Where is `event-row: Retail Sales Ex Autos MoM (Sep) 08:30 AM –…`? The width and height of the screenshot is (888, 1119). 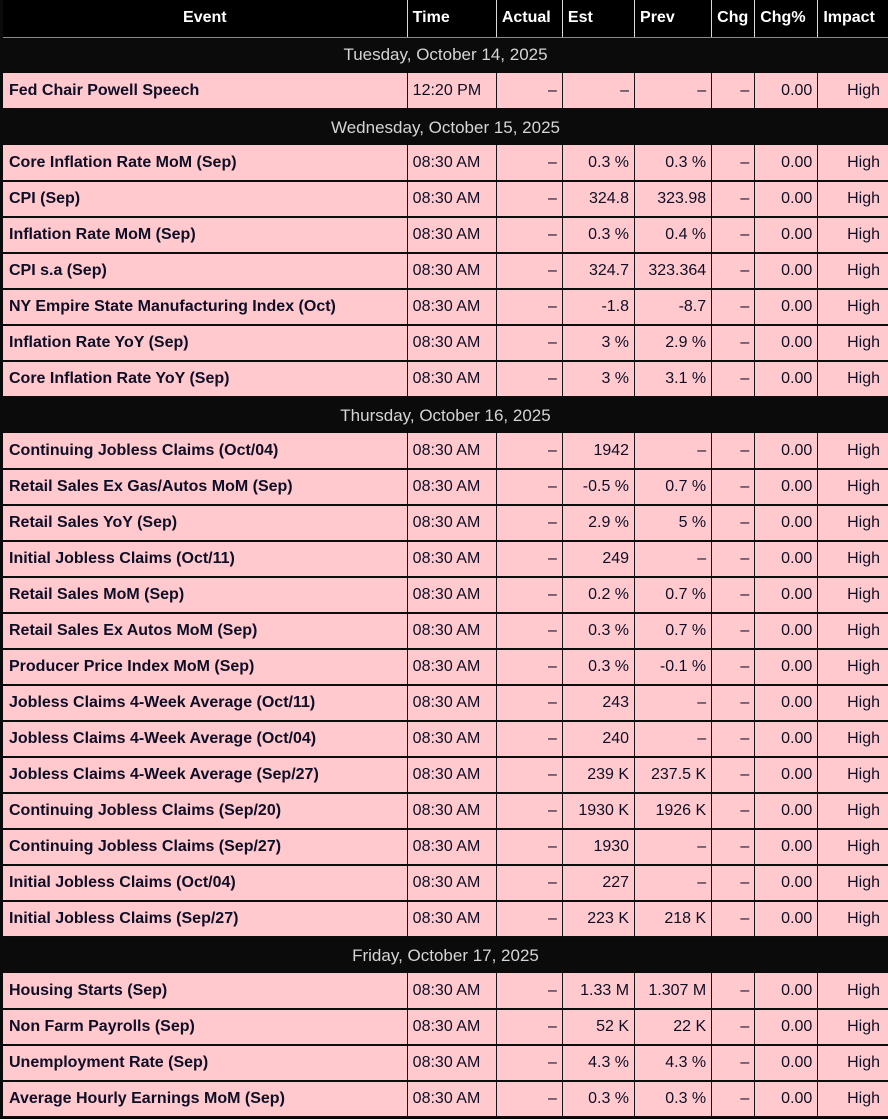
event-row: Retail Sales Ex Autos MoM (Sep) 08:30 AM –… is located at coordinates (444, 631).